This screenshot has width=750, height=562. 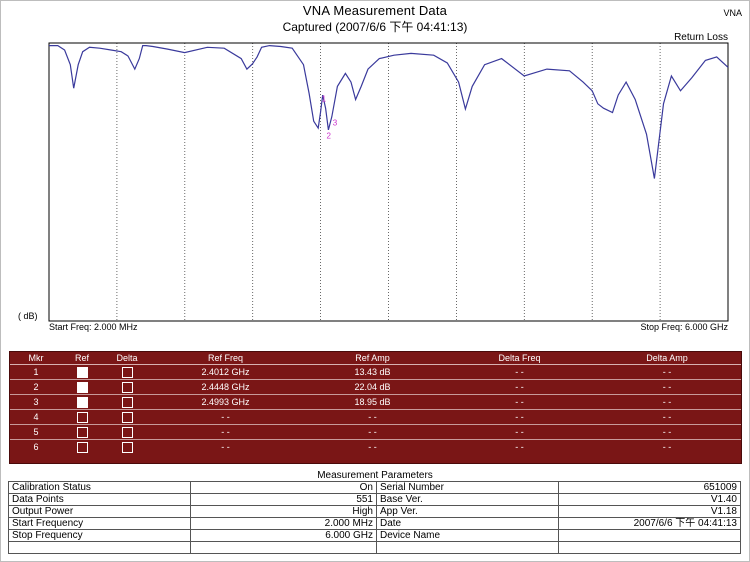 I want to click on param-label: Output Power, so click(x=99, y=511).